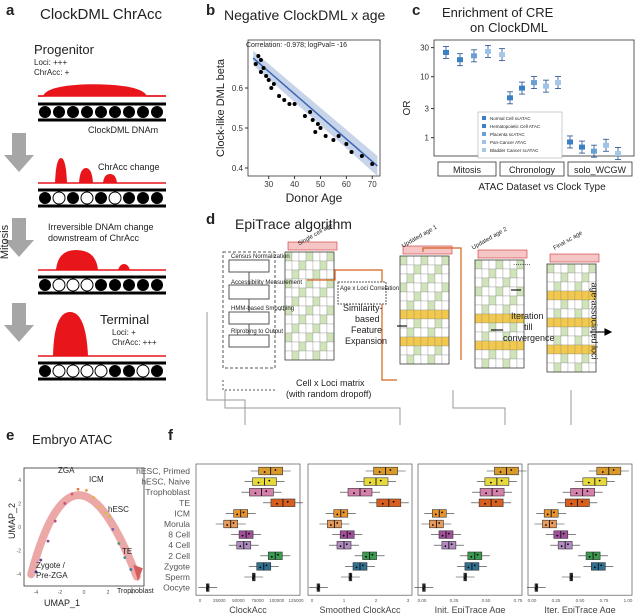  What do you see at coordinates (320, 184) in the screenshot?
I see `x-tick-label: 50` at bounding box center [320, 184].